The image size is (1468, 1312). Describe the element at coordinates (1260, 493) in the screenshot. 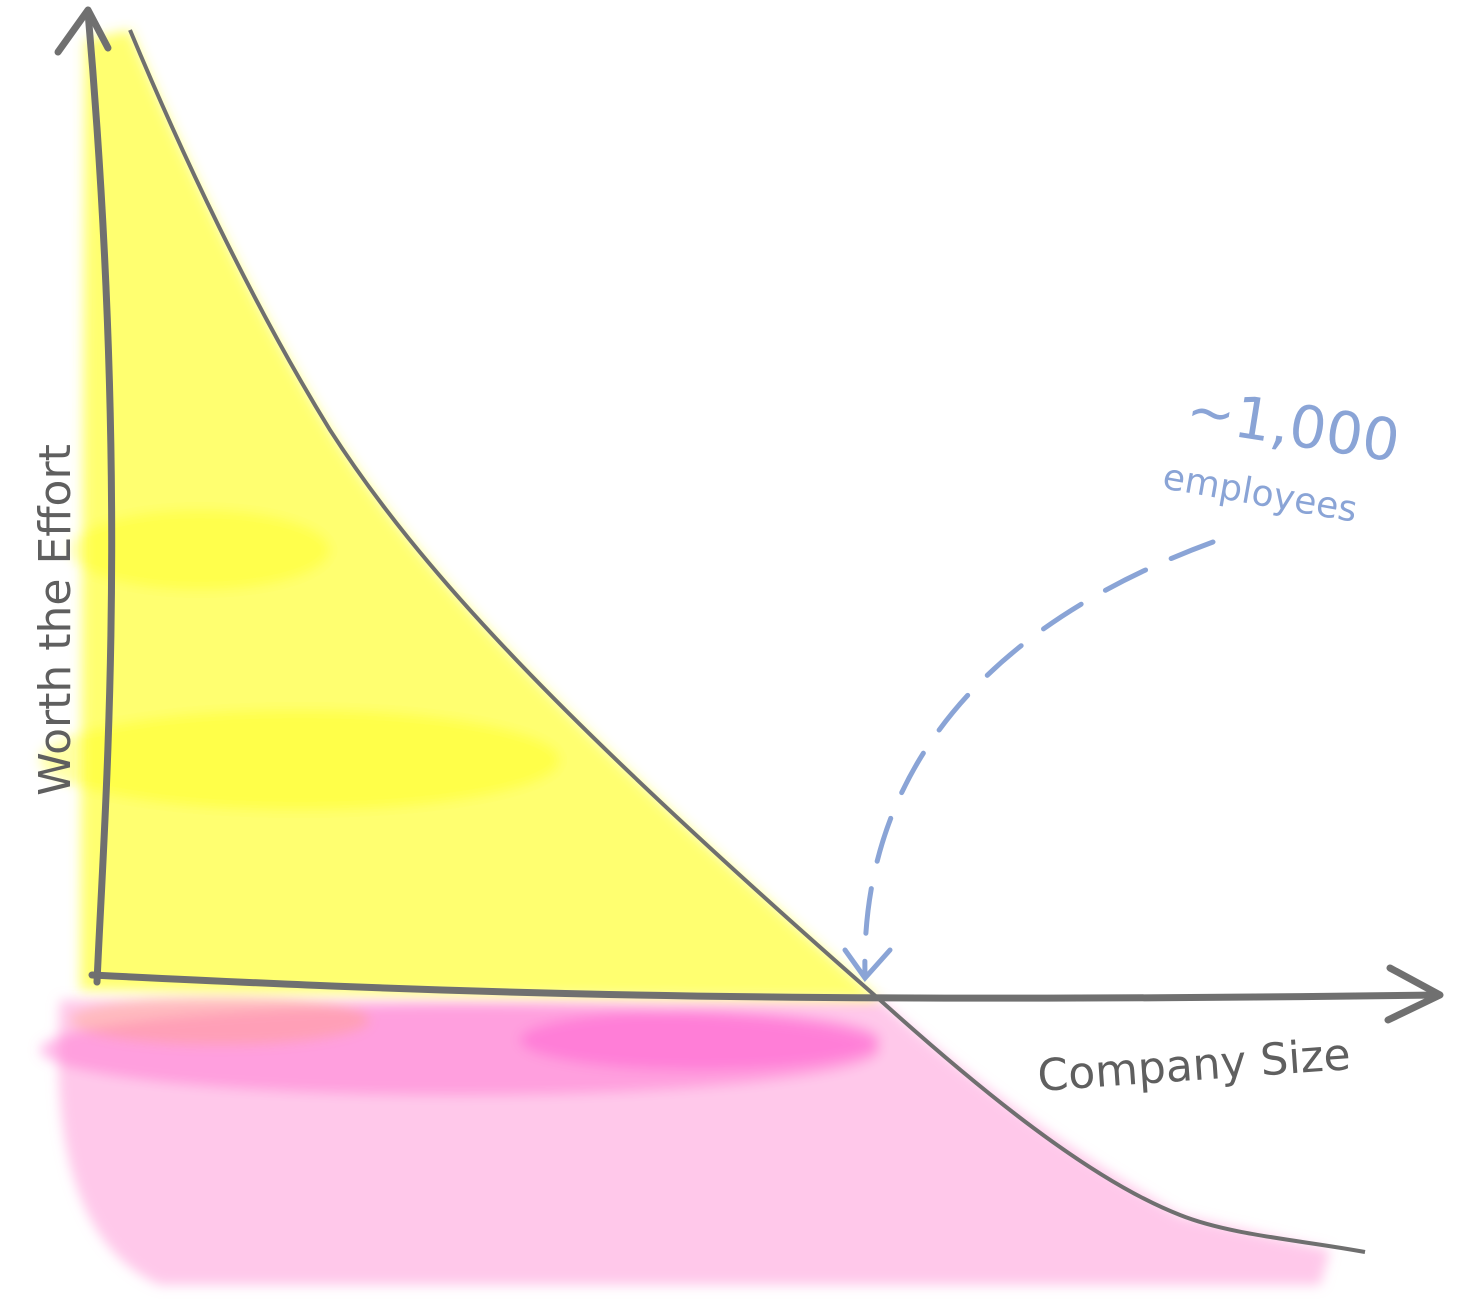

I see `annotation-unit: employees` at that location.